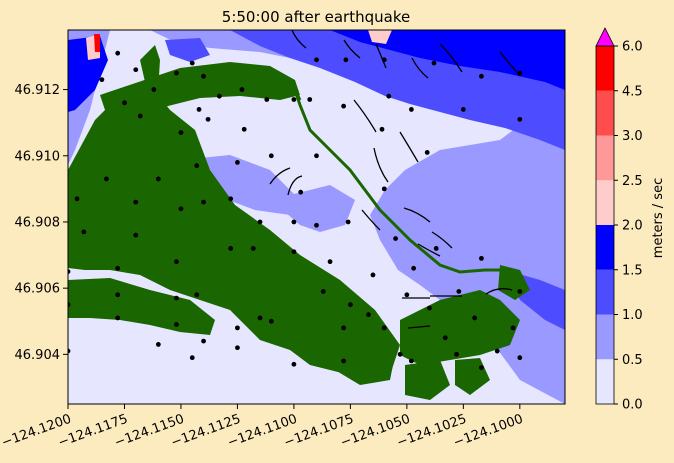  What do you see at coordinates (619, 220) in the screenshot?
I see `colorbar: 0.0 0.5 1.0 1.5 2.0 2.5 3.0 4.5 6.0` at bounding box center [619, 220].